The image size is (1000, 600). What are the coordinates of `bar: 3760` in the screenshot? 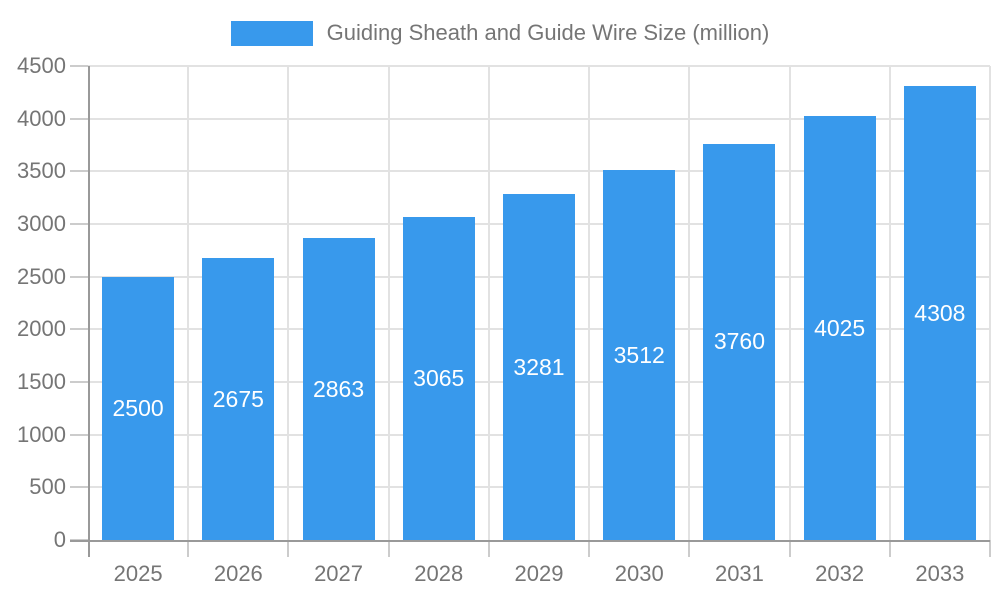 It's located at (739, 341).